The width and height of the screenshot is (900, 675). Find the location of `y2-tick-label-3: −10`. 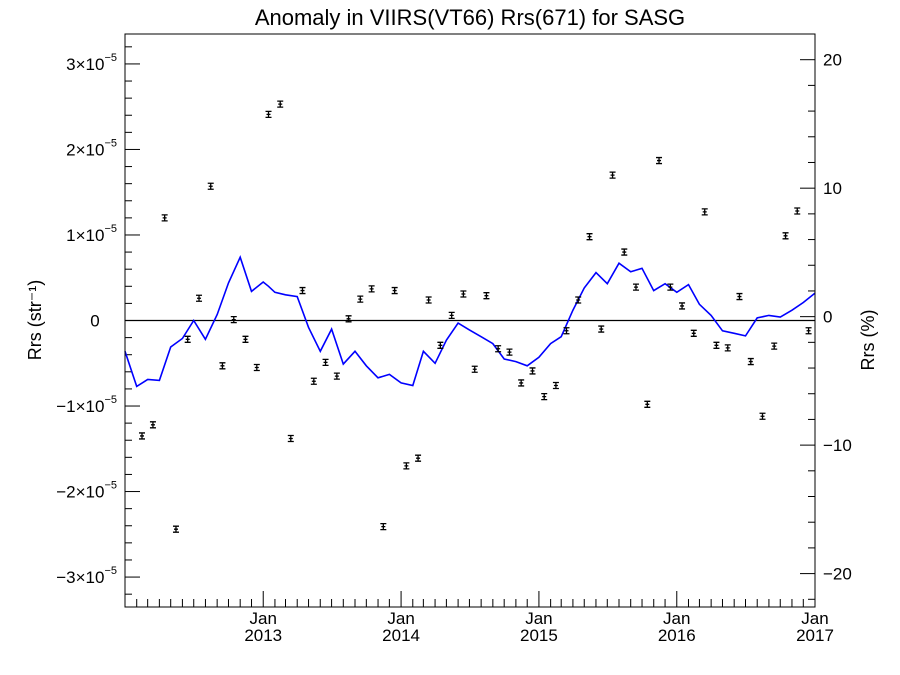

y2-tick-label-3: −10 is located at coordinates (837, 445).